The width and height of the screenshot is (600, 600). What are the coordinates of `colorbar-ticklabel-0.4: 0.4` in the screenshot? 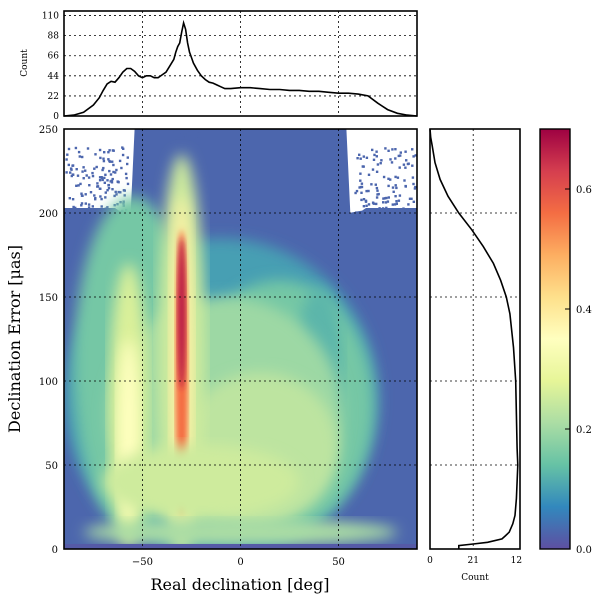 It's located at (584, 310).